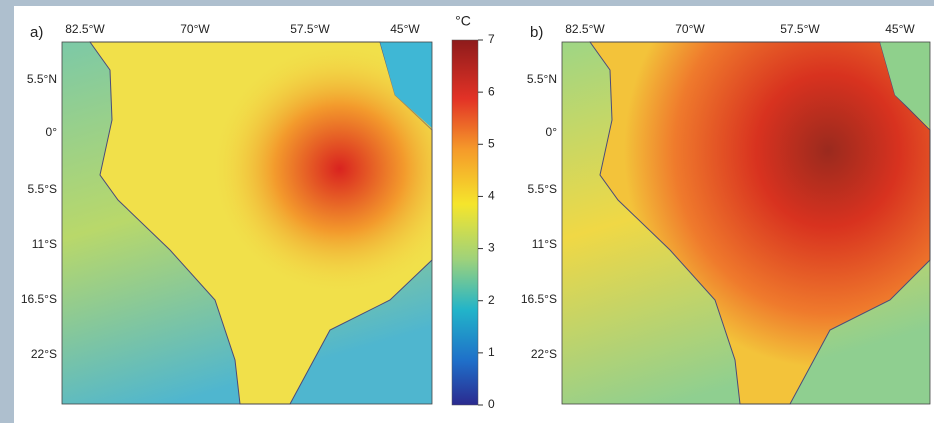  What do you see at coordinates (491, 39) in the screenshot?
I see `colorbar-tick-label: 7` at bounding box center [491, 39].